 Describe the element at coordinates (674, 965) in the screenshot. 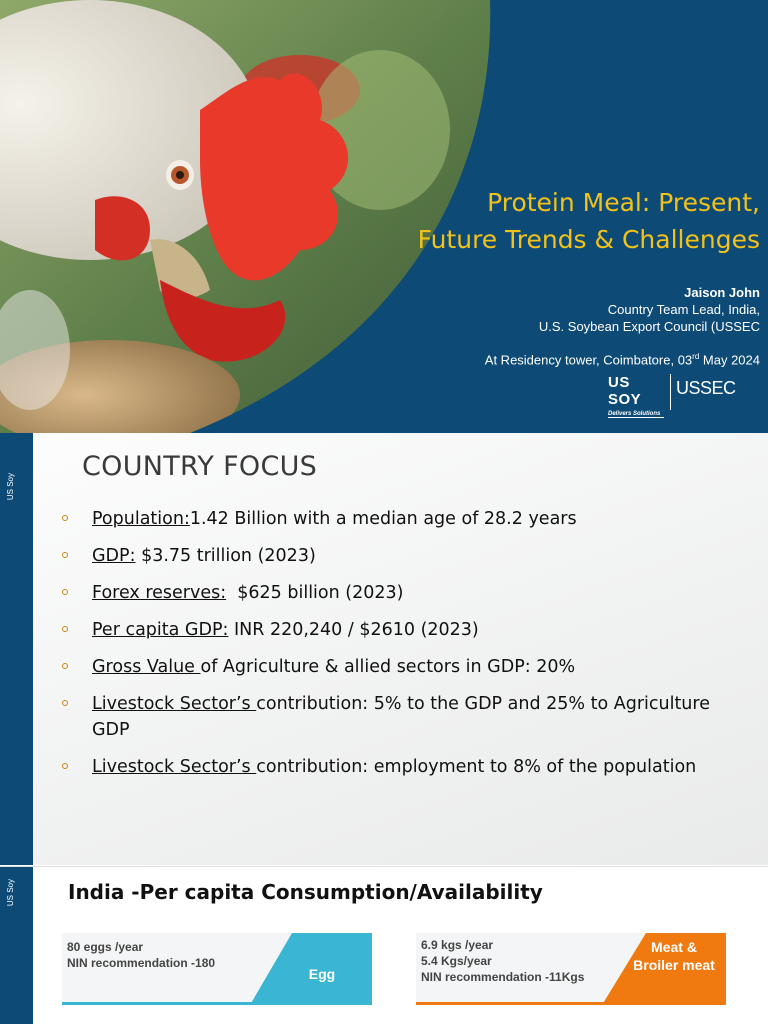

I see `meat-label-line-2: Broiler meat` at that location.